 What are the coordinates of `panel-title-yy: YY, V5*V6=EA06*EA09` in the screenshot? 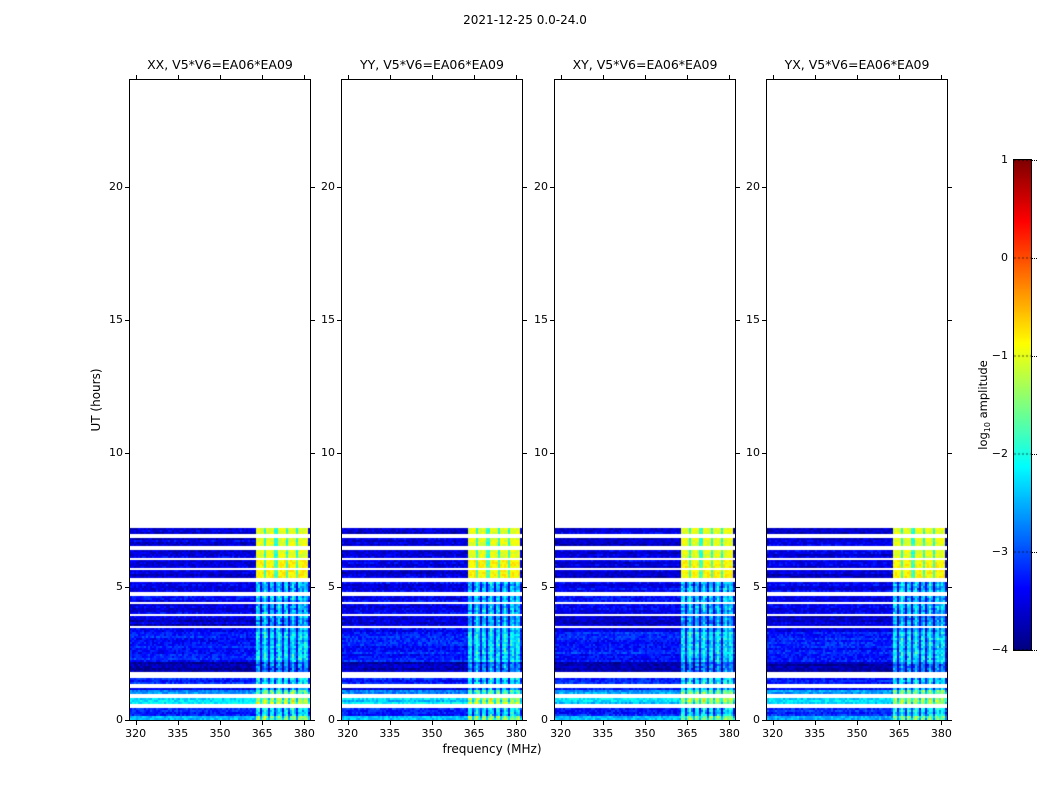 It's located at (432, 64).